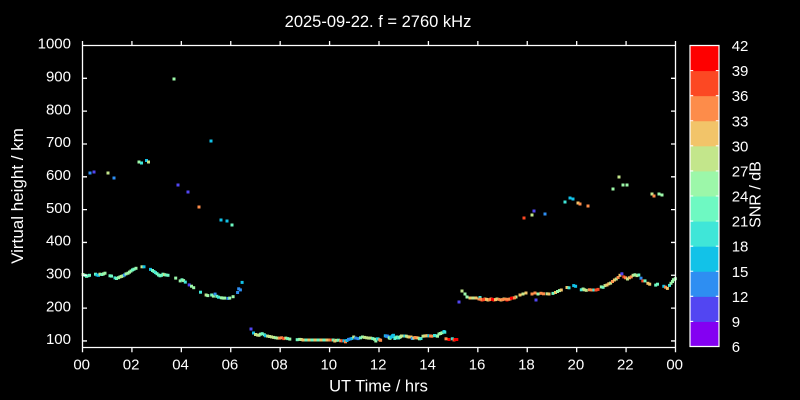  What do you see at coordinates (131, 365) in the screenshot?
I see `svg-text: 02` at bounding box center [131, 365].